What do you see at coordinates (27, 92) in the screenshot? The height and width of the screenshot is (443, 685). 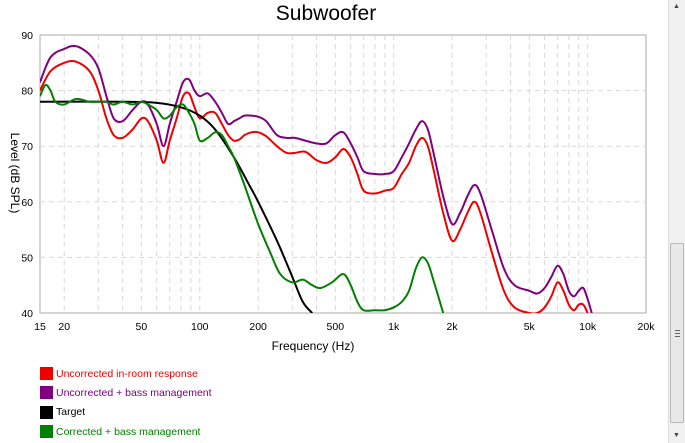 I see `y-tick-label: 80` at bounding box center [27, 92].